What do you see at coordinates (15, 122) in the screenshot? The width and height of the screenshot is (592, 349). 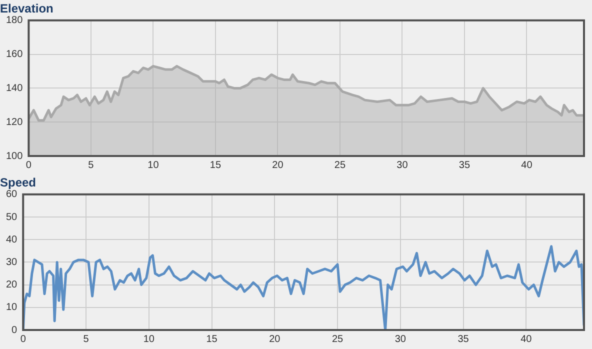 I see `y-tick-label: 120` at bounding box center [15, 122].